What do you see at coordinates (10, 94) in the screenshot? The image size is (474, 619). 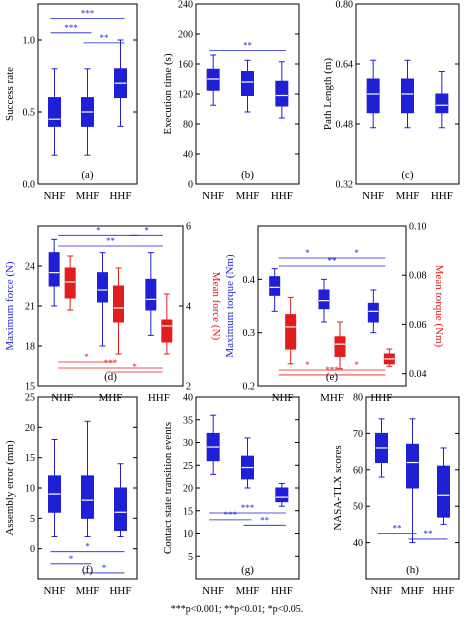 I see `y-axis-title: Success rate` at bounding box center [10, 94].